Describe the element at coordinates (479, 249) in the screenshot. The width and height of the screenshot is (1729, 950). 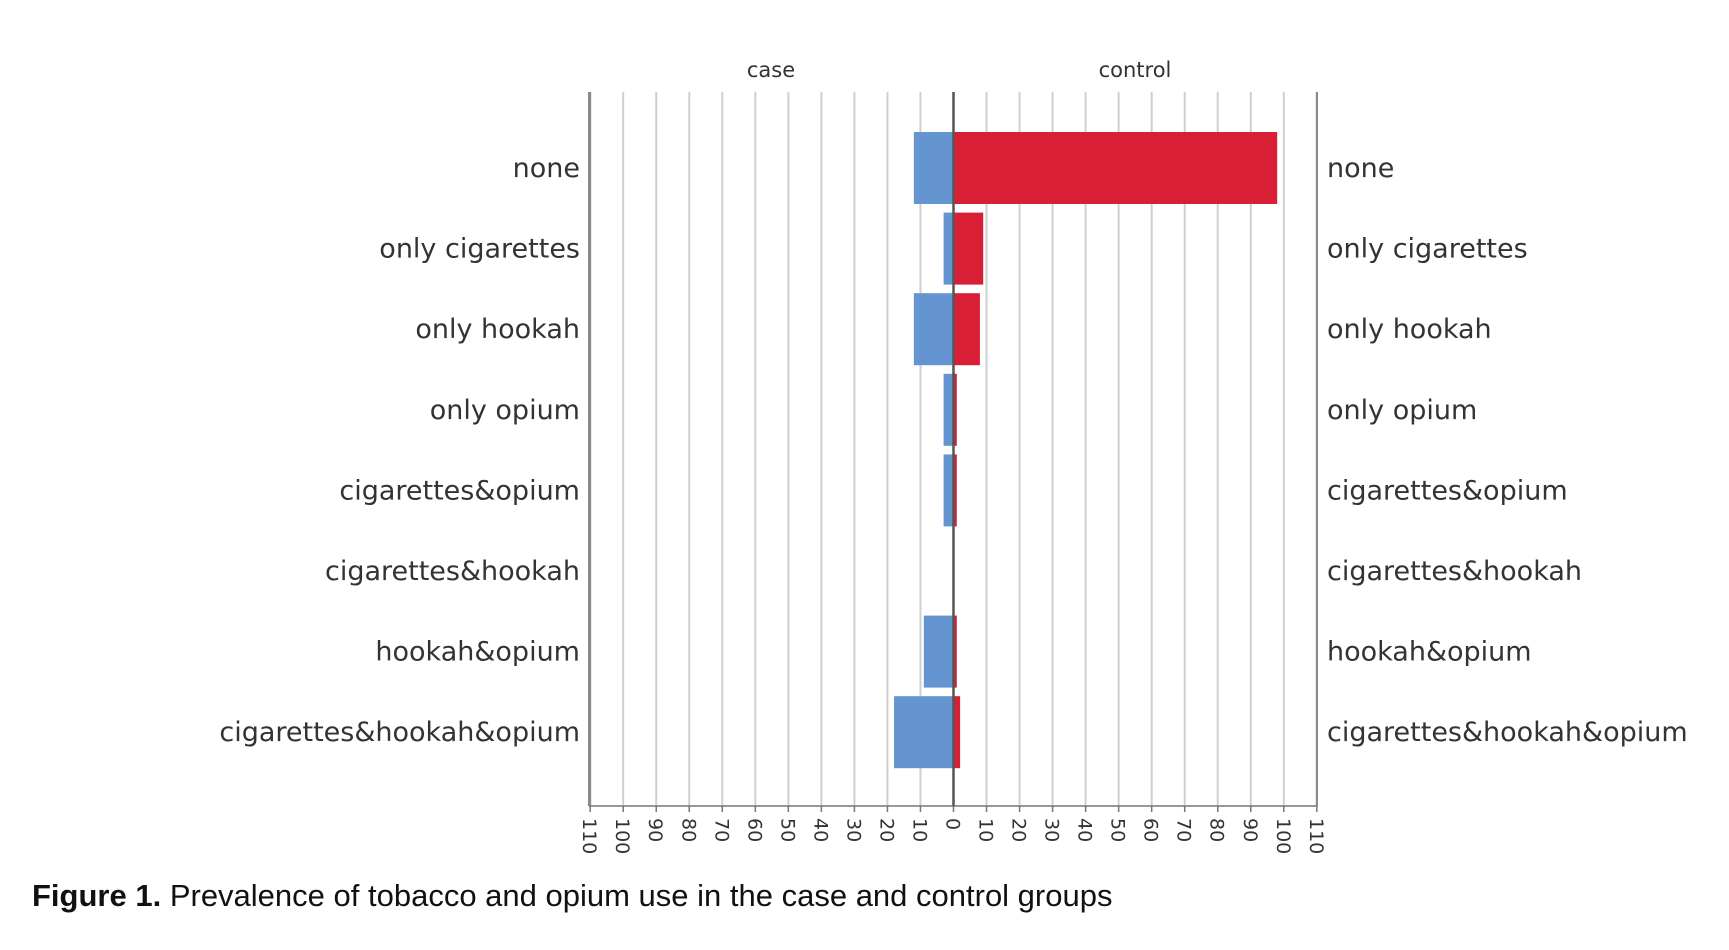
I see `category-label-left: only cigarettes` at that location.